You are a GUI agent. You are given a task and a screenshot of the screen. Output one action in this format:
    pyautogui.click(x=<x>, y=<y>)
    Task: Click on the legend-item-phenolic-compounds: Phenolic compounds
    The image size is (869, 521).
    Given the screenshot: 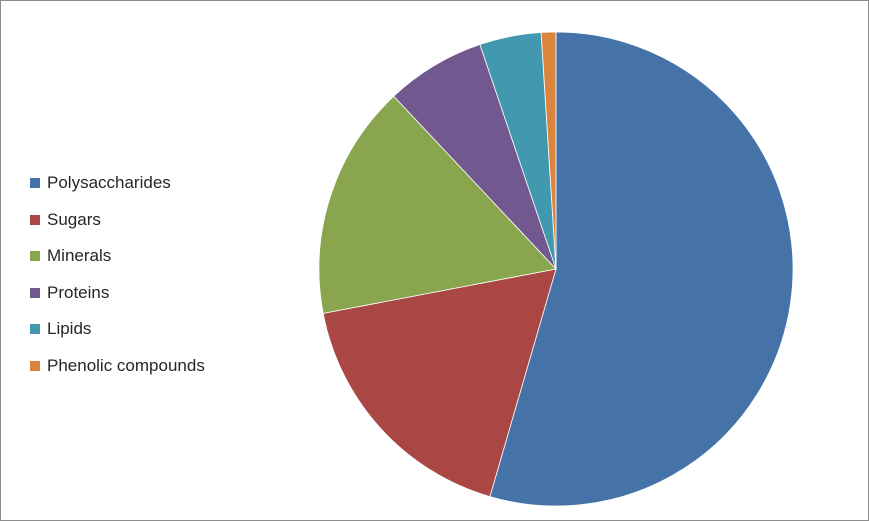 What is the action you would take?
    pyautogui.click(x=117, y=366)
    